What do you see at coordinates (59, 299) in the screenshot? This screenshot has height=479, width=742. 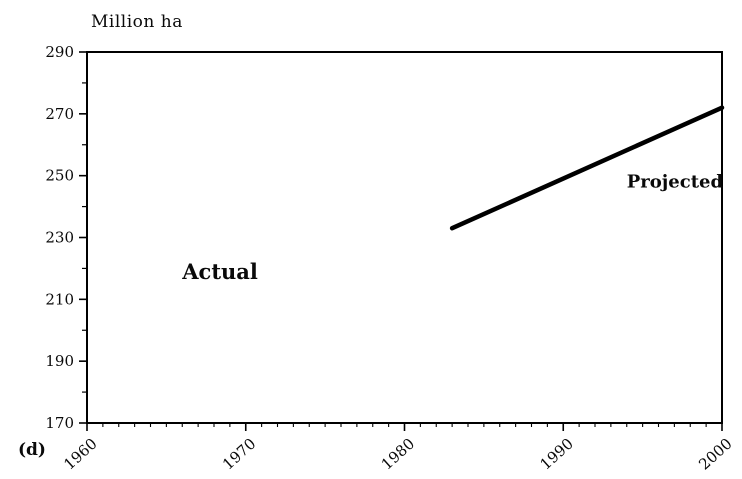 I see `y-tick-label: 210` at bounding box center [59, 299].